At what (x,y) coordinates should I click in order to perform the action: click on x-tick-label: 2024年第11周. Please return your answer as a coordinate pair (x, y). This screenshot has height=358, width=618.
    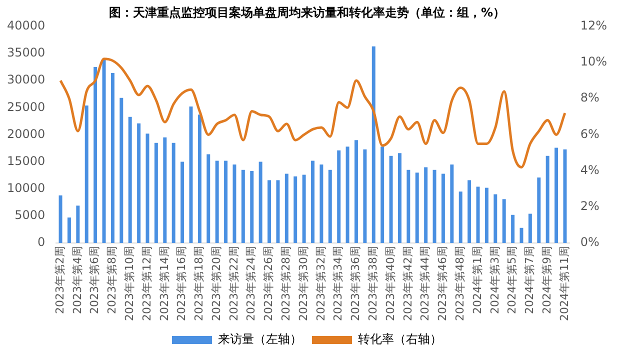
    Looking at the image, I should click on (564, 284).